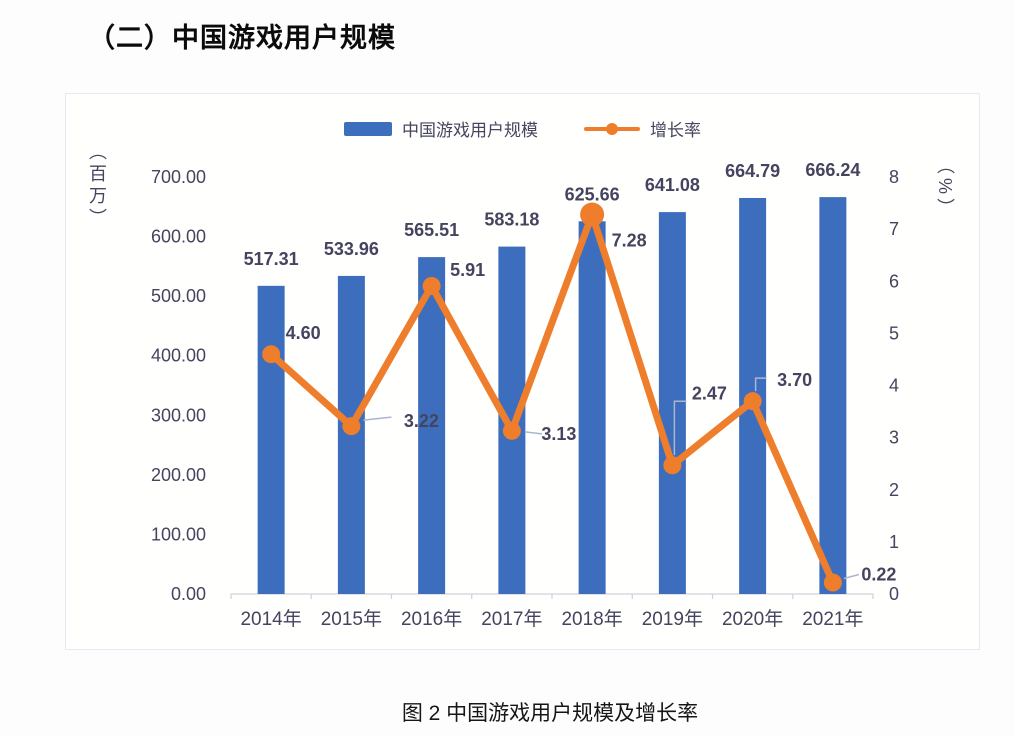 The width and height of the screenshot is (1014, 736). I want to click on svg-text: 517.31, so click(271, 259).